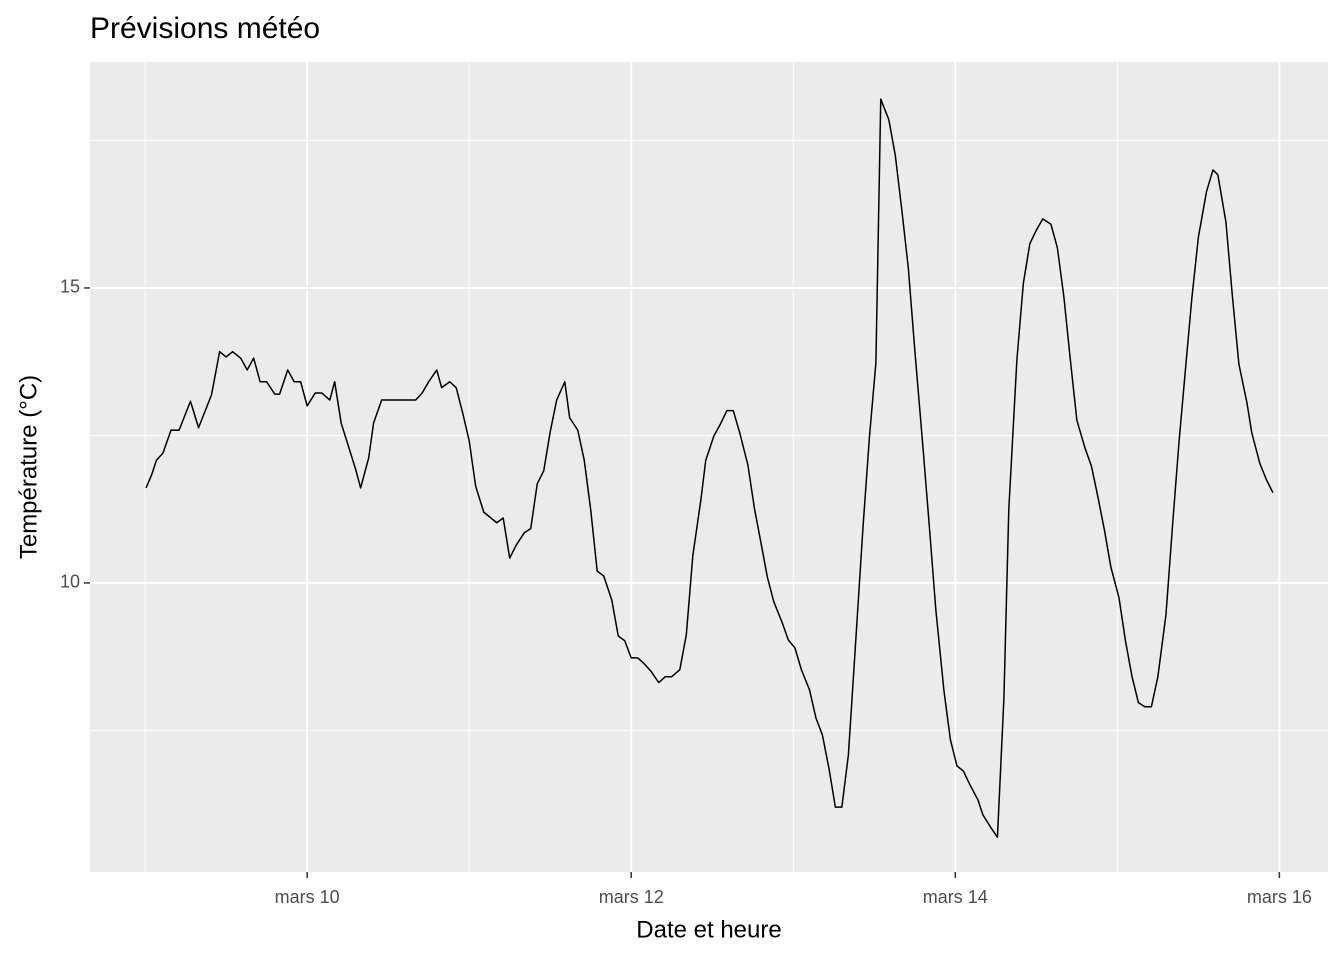 This screenshot has width=1344, height=960. Describe the element at coordinates (28, 467) in the screenshot. I see `y-axis-title: Température (°C)` at that location.